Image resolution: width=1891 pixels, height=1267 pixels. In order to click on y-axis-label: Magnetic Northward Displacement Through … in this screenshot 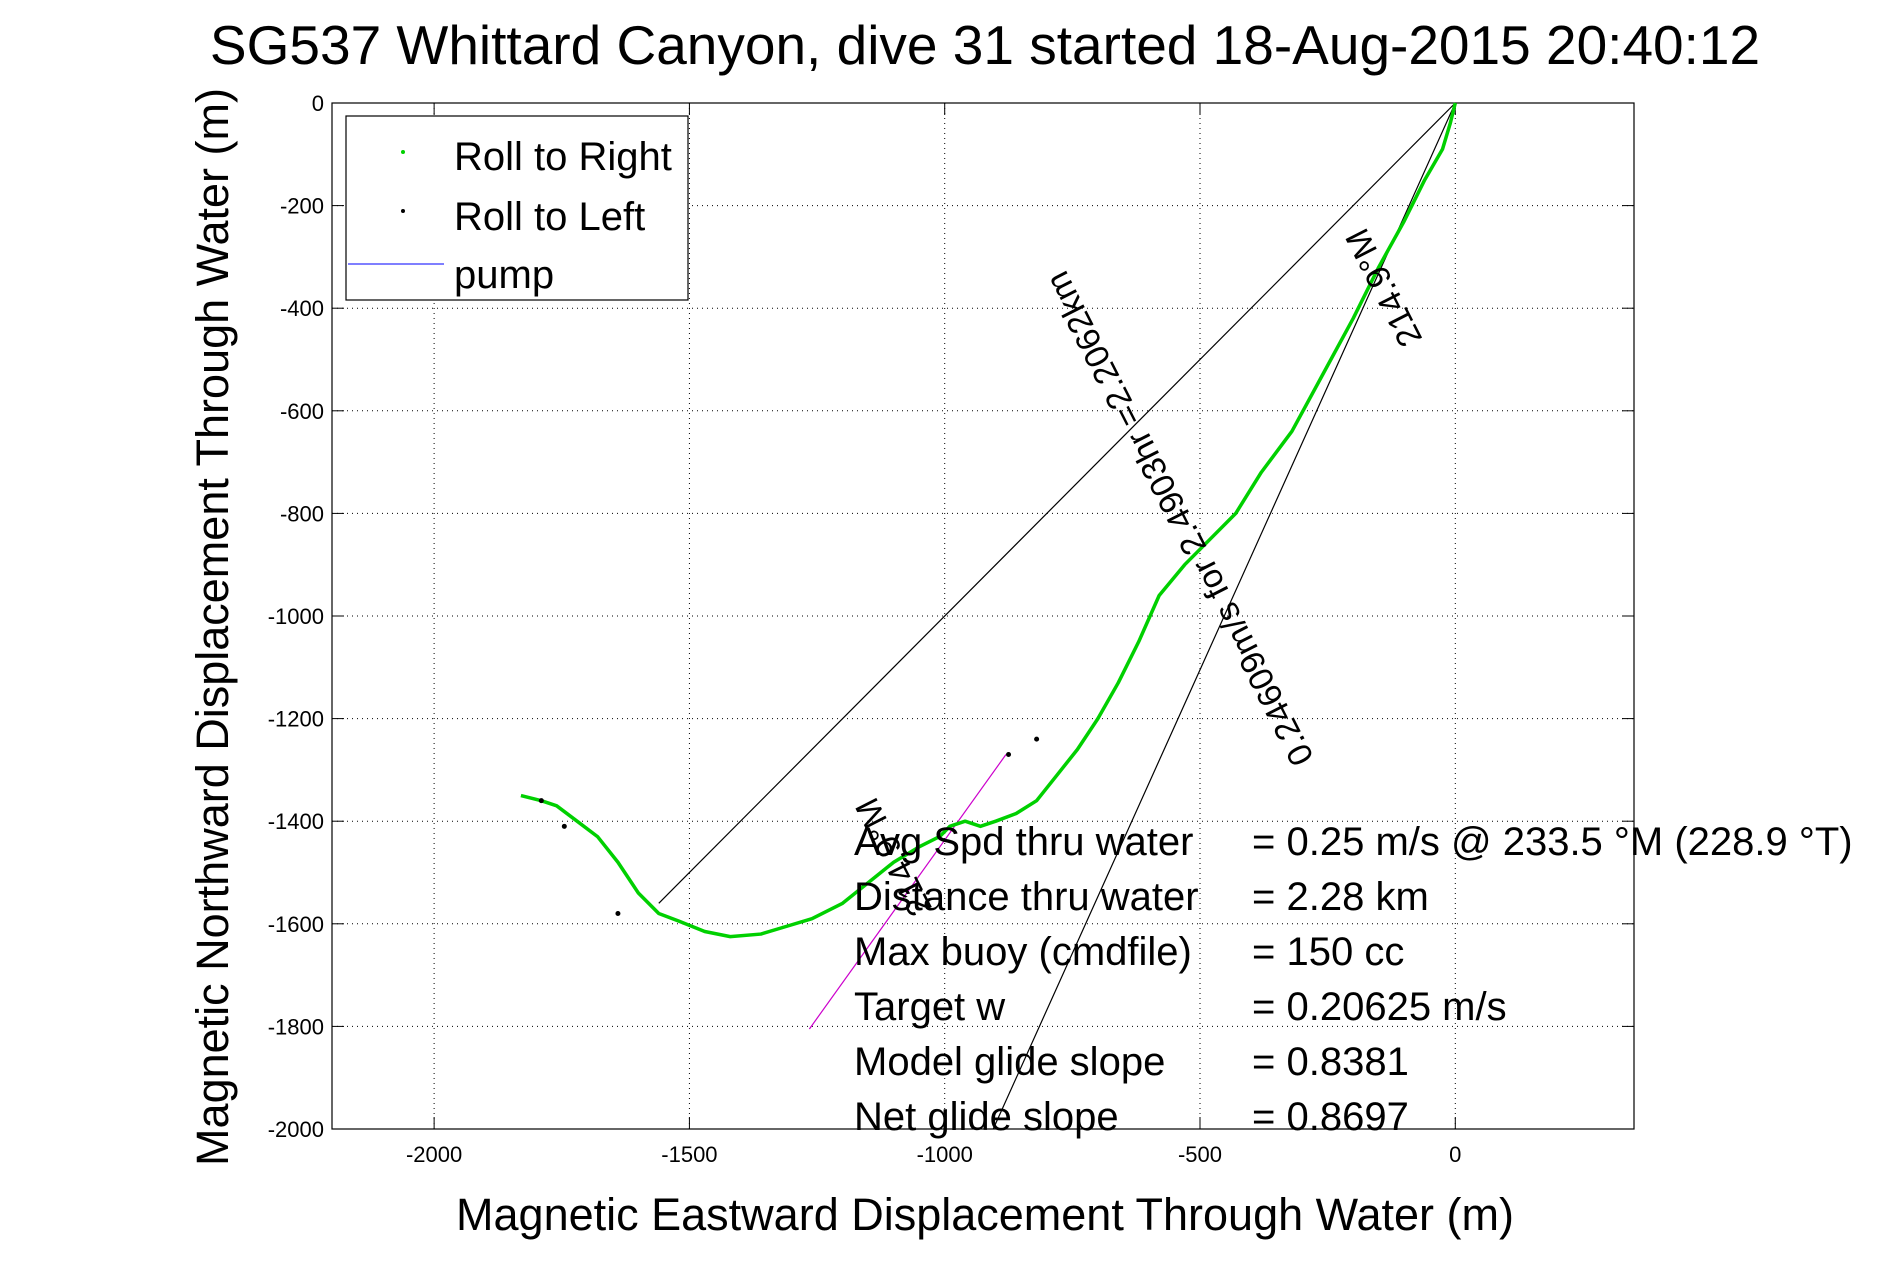, I will do `click(212, 627)`.